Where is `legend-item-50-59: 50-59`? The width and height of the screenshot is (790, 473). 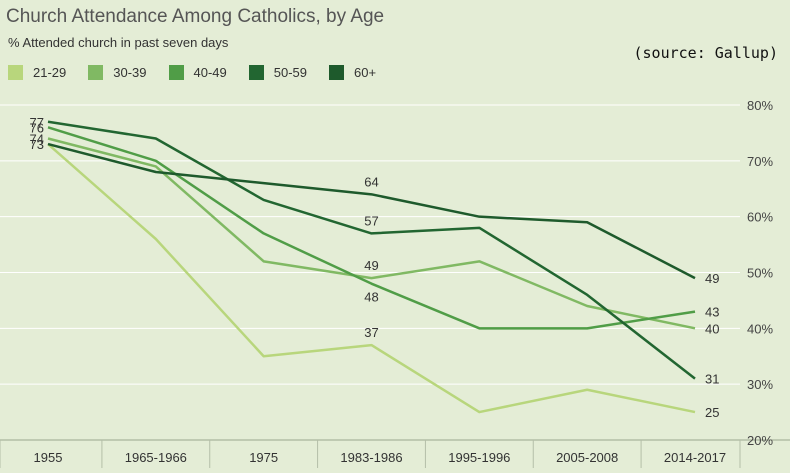
legend-item-50-59: 50-59 is located at coordinates (277, 72).